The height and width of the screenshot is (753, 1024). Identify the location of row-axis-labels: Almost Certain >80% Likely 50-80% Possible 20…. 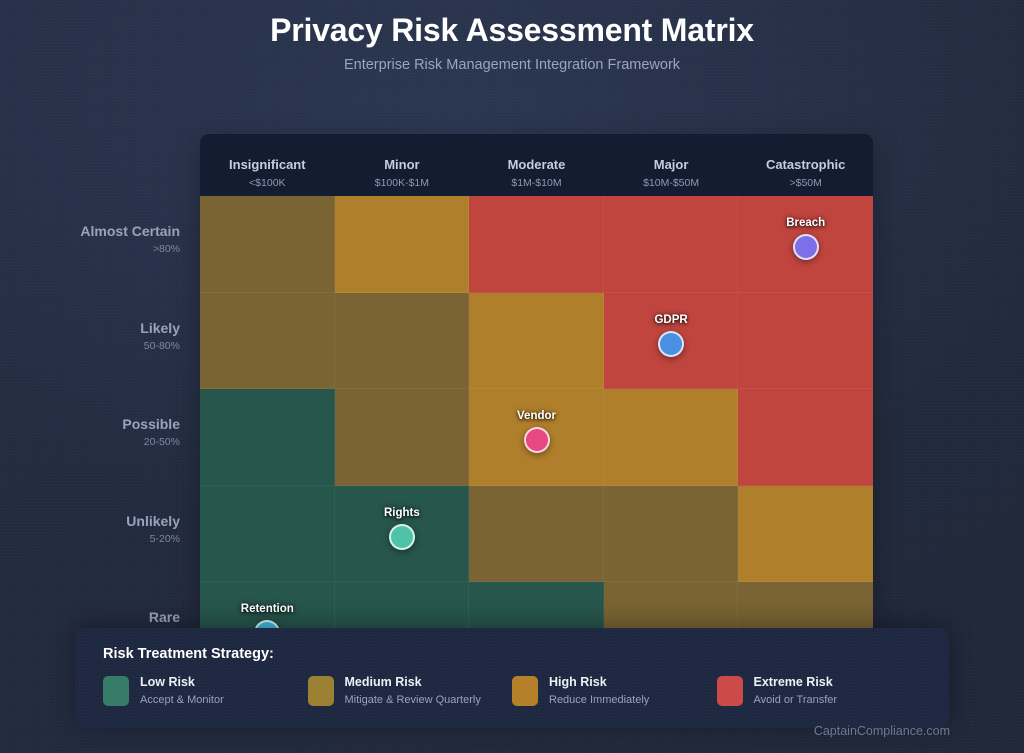
(110, 437).